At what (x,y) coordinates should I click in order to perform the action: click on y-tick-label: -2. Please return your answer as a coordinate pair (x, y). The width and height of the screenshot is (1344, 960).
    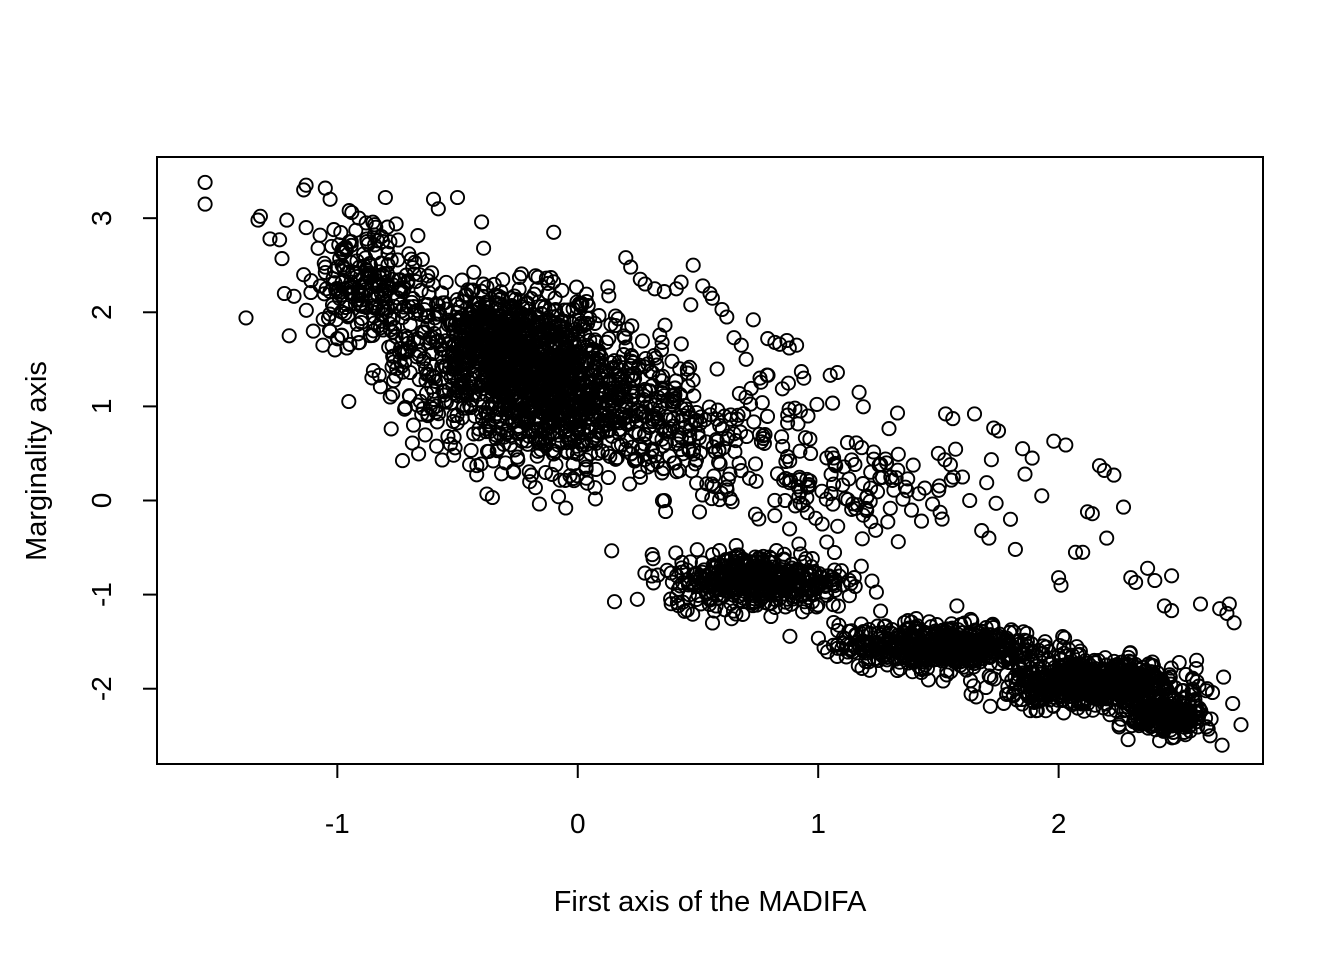
    Looking at the image, I should click on (101, 688).